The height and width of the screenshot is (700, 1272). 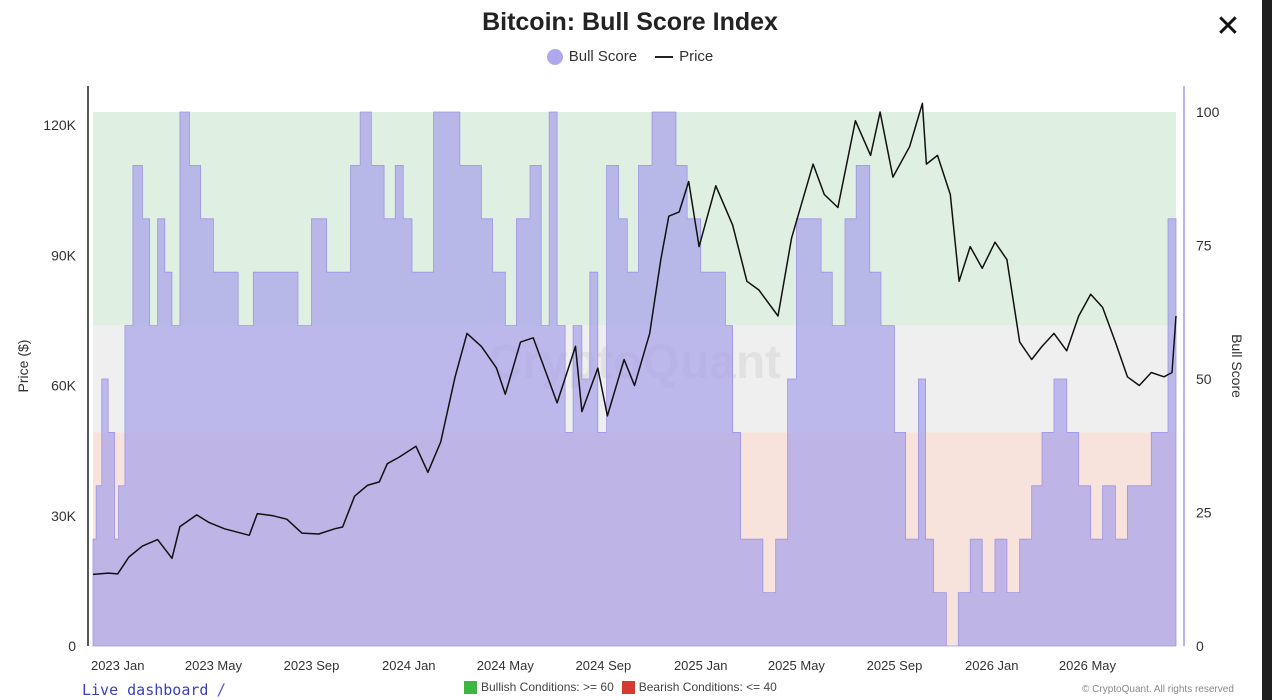 I want to click on x-tick-label: 2024 May, so click(x=506, y=665).